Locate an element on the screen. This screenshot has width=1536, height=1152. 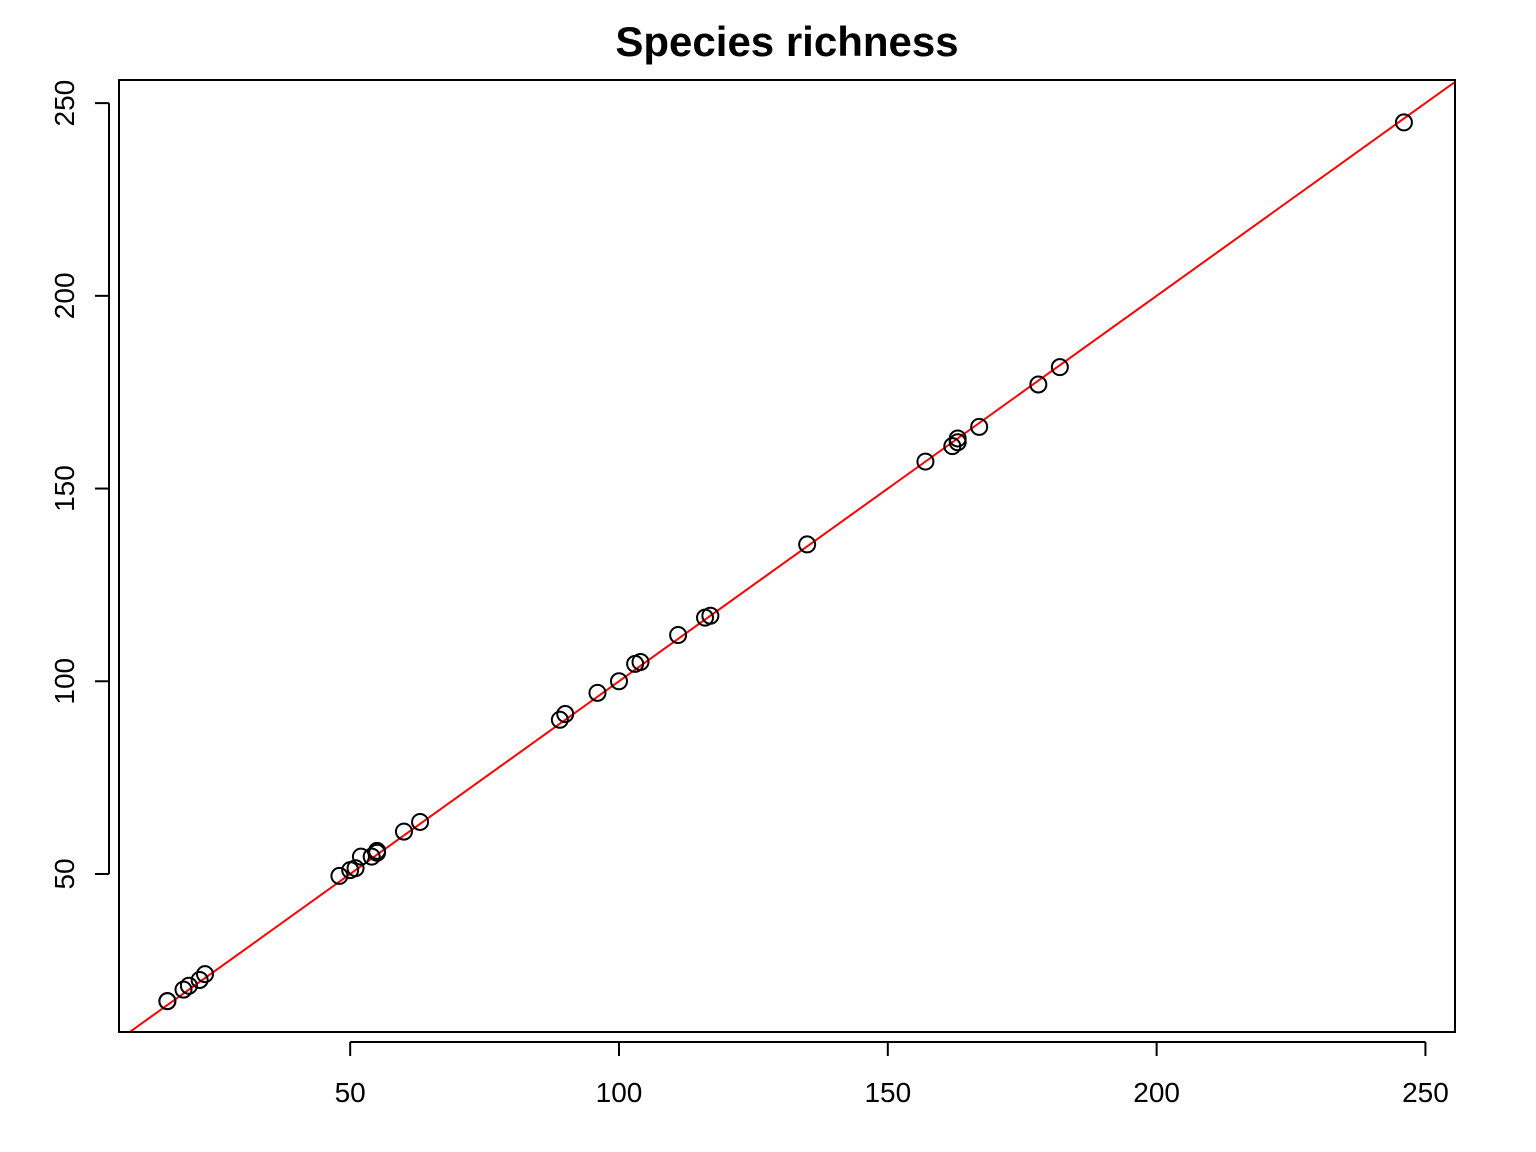
y-tick-label: 150 is located at coordinates (64, 488).